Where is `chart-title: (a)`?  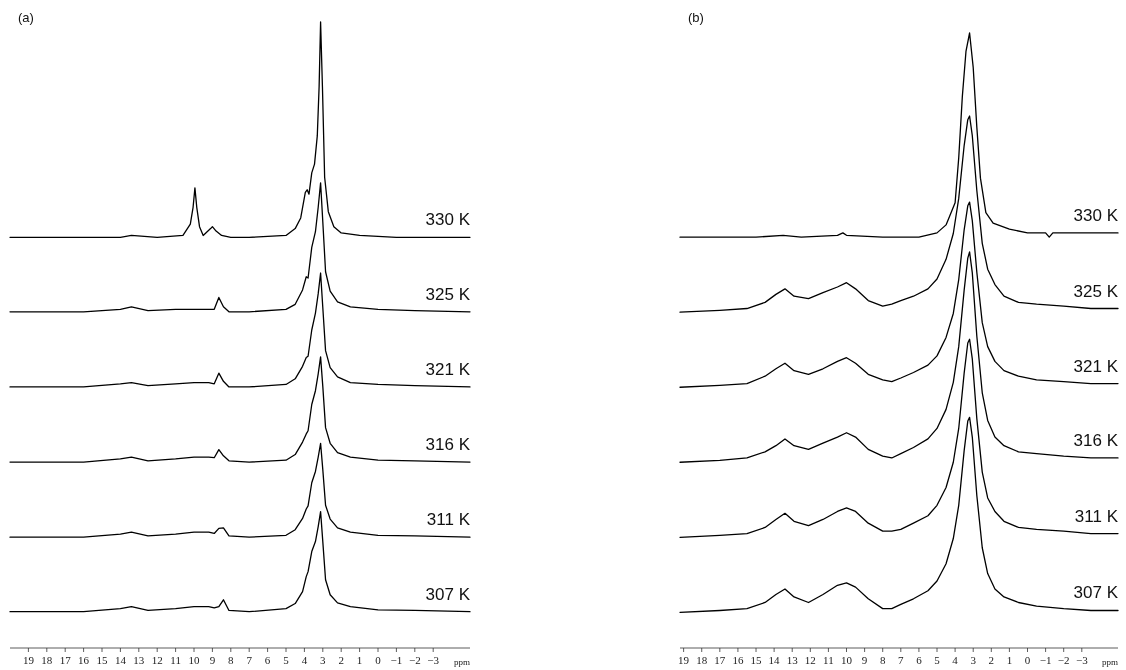
chart-title: (a) is located at coordinates (26, 17).